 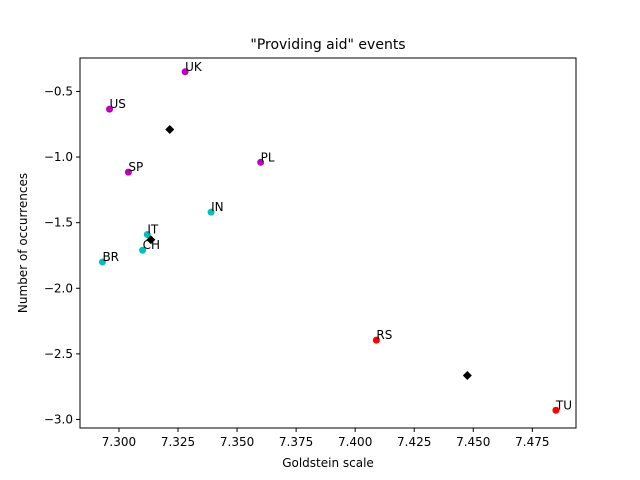 I want to click on point-label-us: US, so click(x=118, y=104).